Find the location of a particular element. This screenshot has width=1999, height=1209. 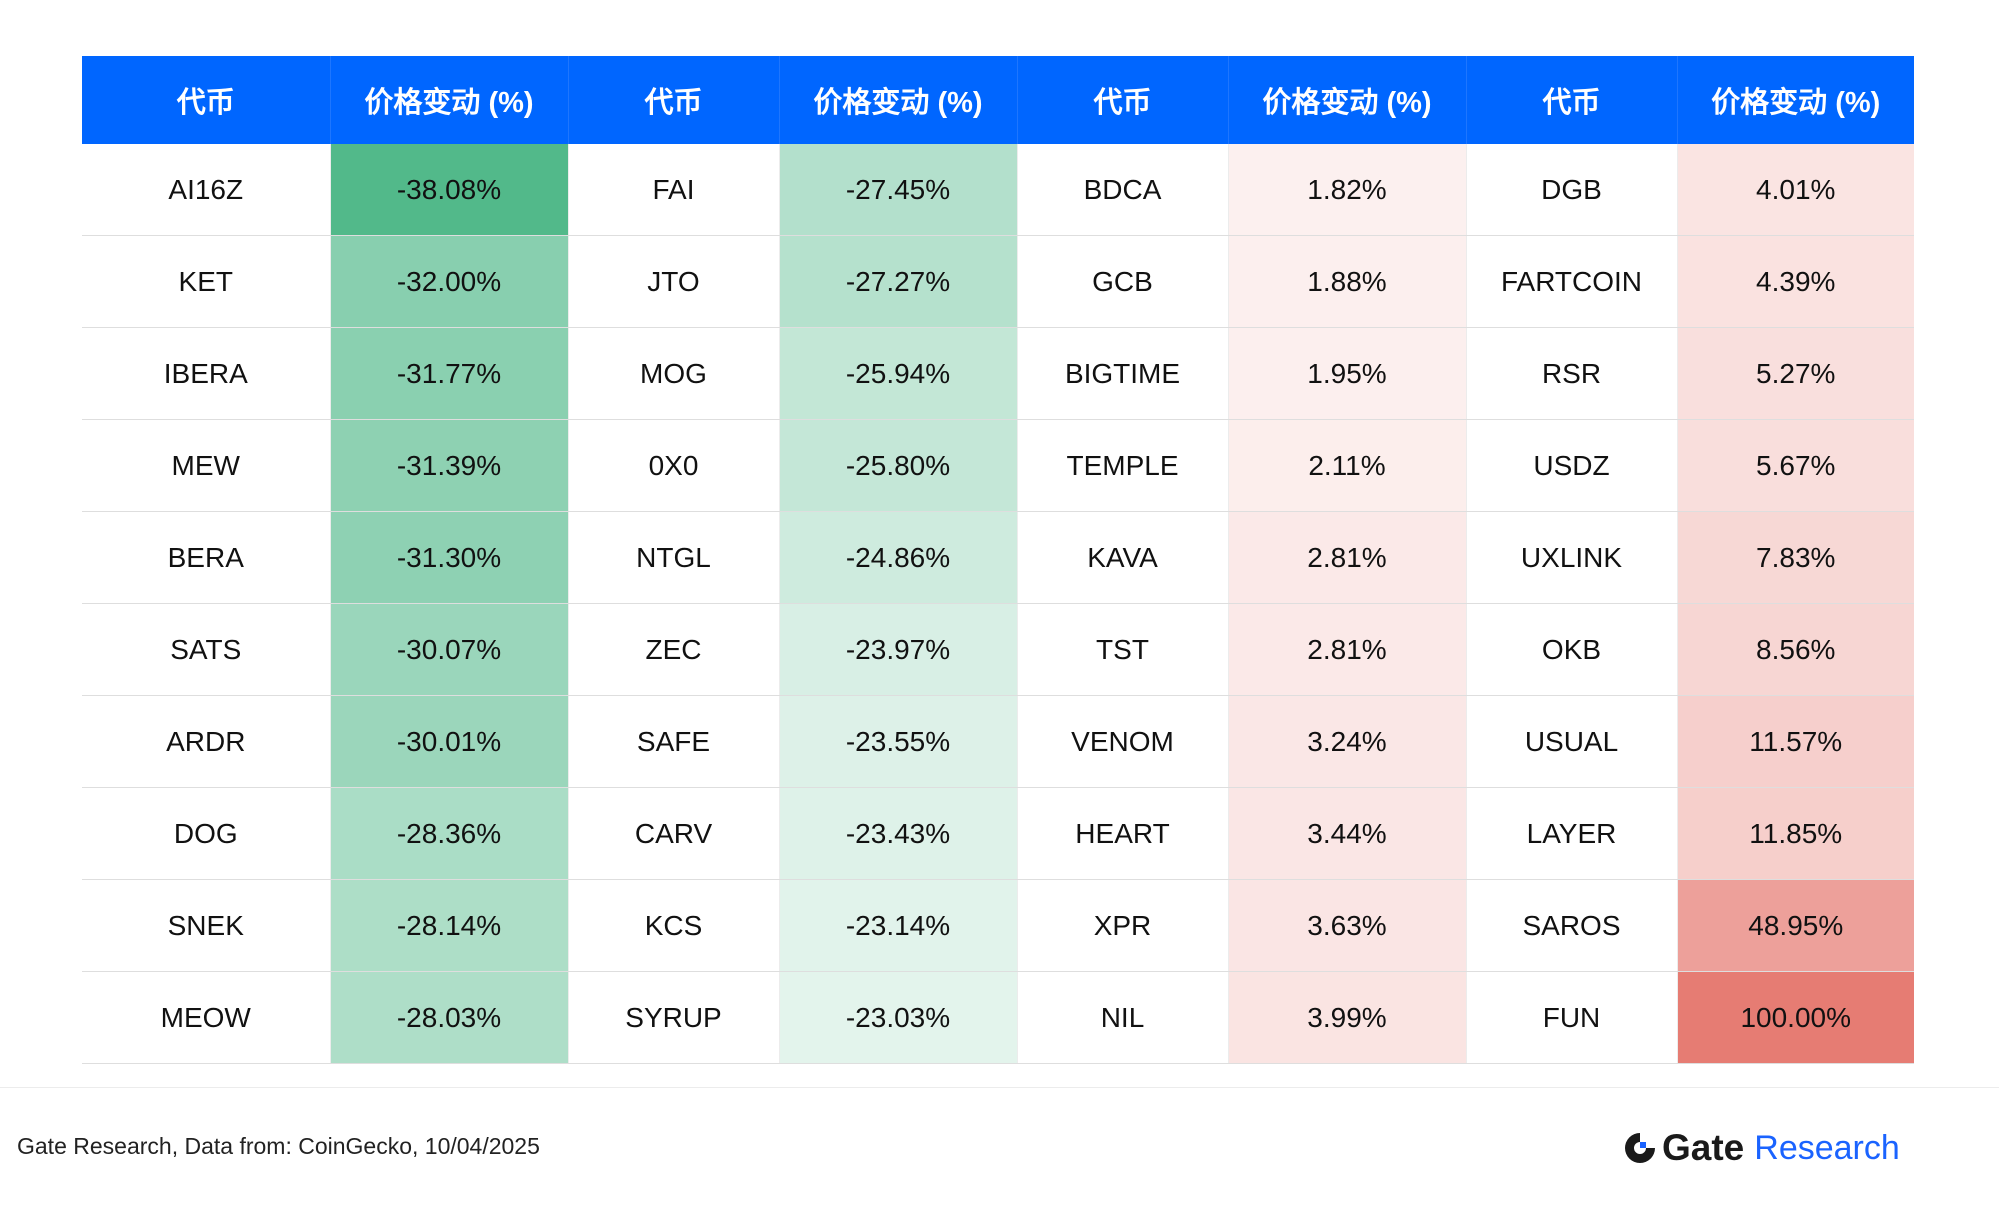

price-change-cell: 100.00% is located at coordinates (1795, 1017).